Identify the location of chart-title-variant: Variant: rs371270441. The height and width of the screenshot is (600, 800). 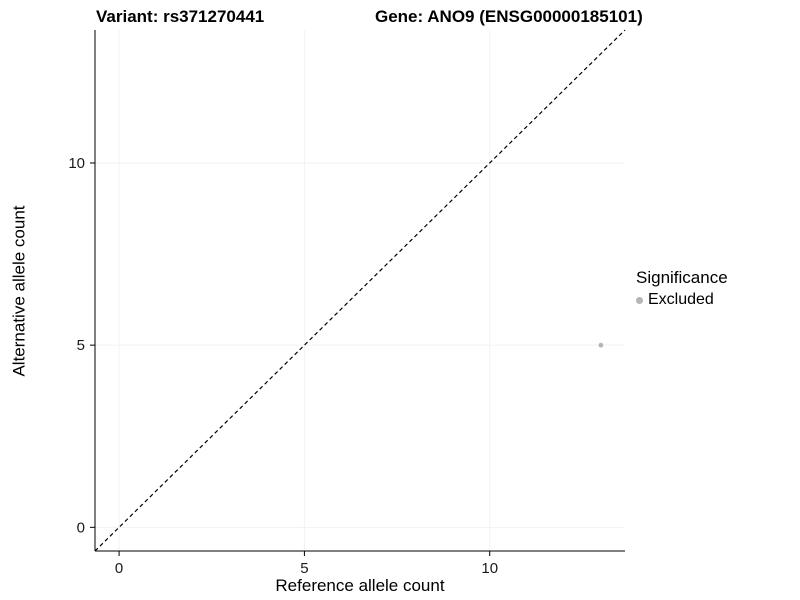
(180, 16).